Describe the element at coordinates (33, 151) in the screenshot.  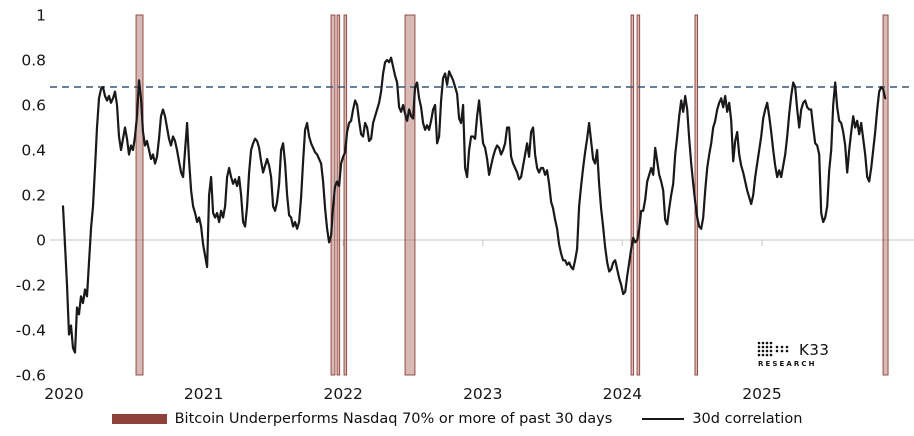
I see `svg-text: 0.4` at that location.